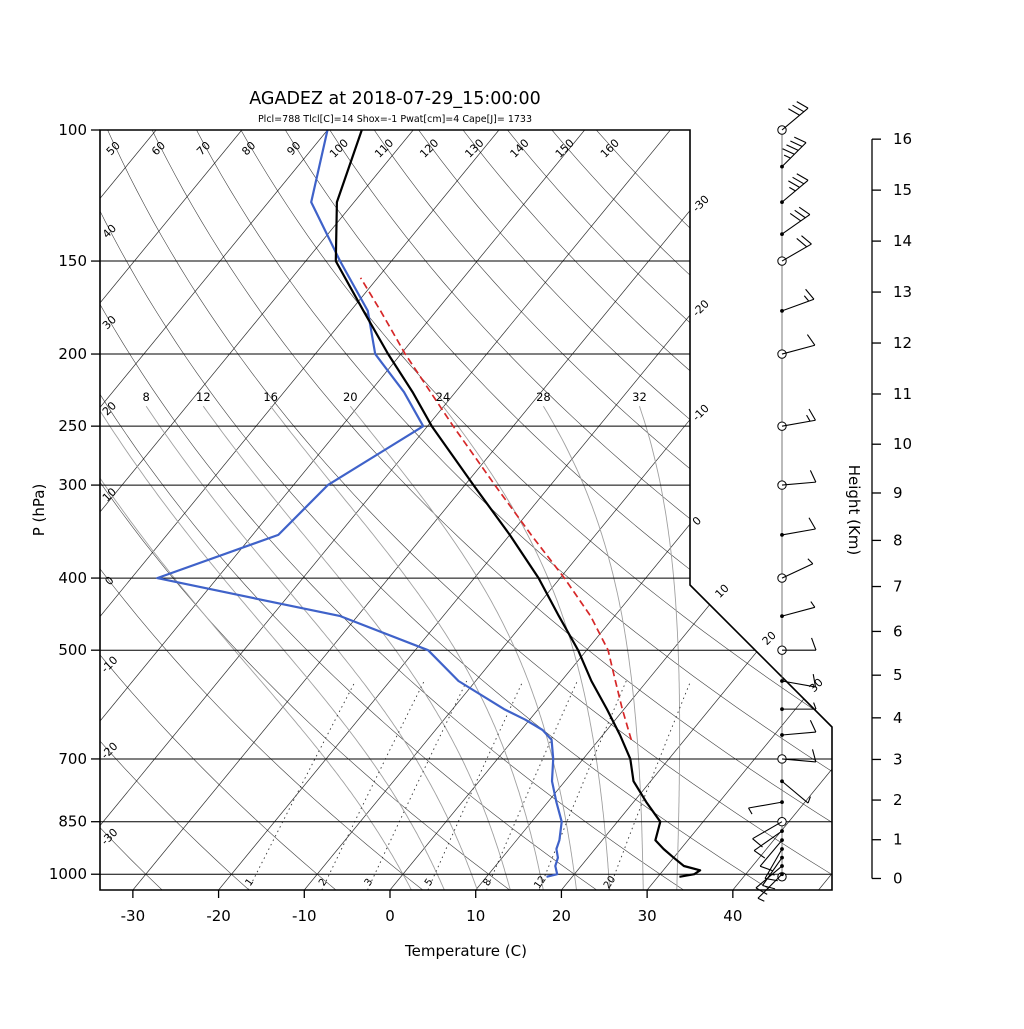  Describe the element at coordinates (540, 882) in the screenshot. I see `mixing-ratio-label: 12` at that location.